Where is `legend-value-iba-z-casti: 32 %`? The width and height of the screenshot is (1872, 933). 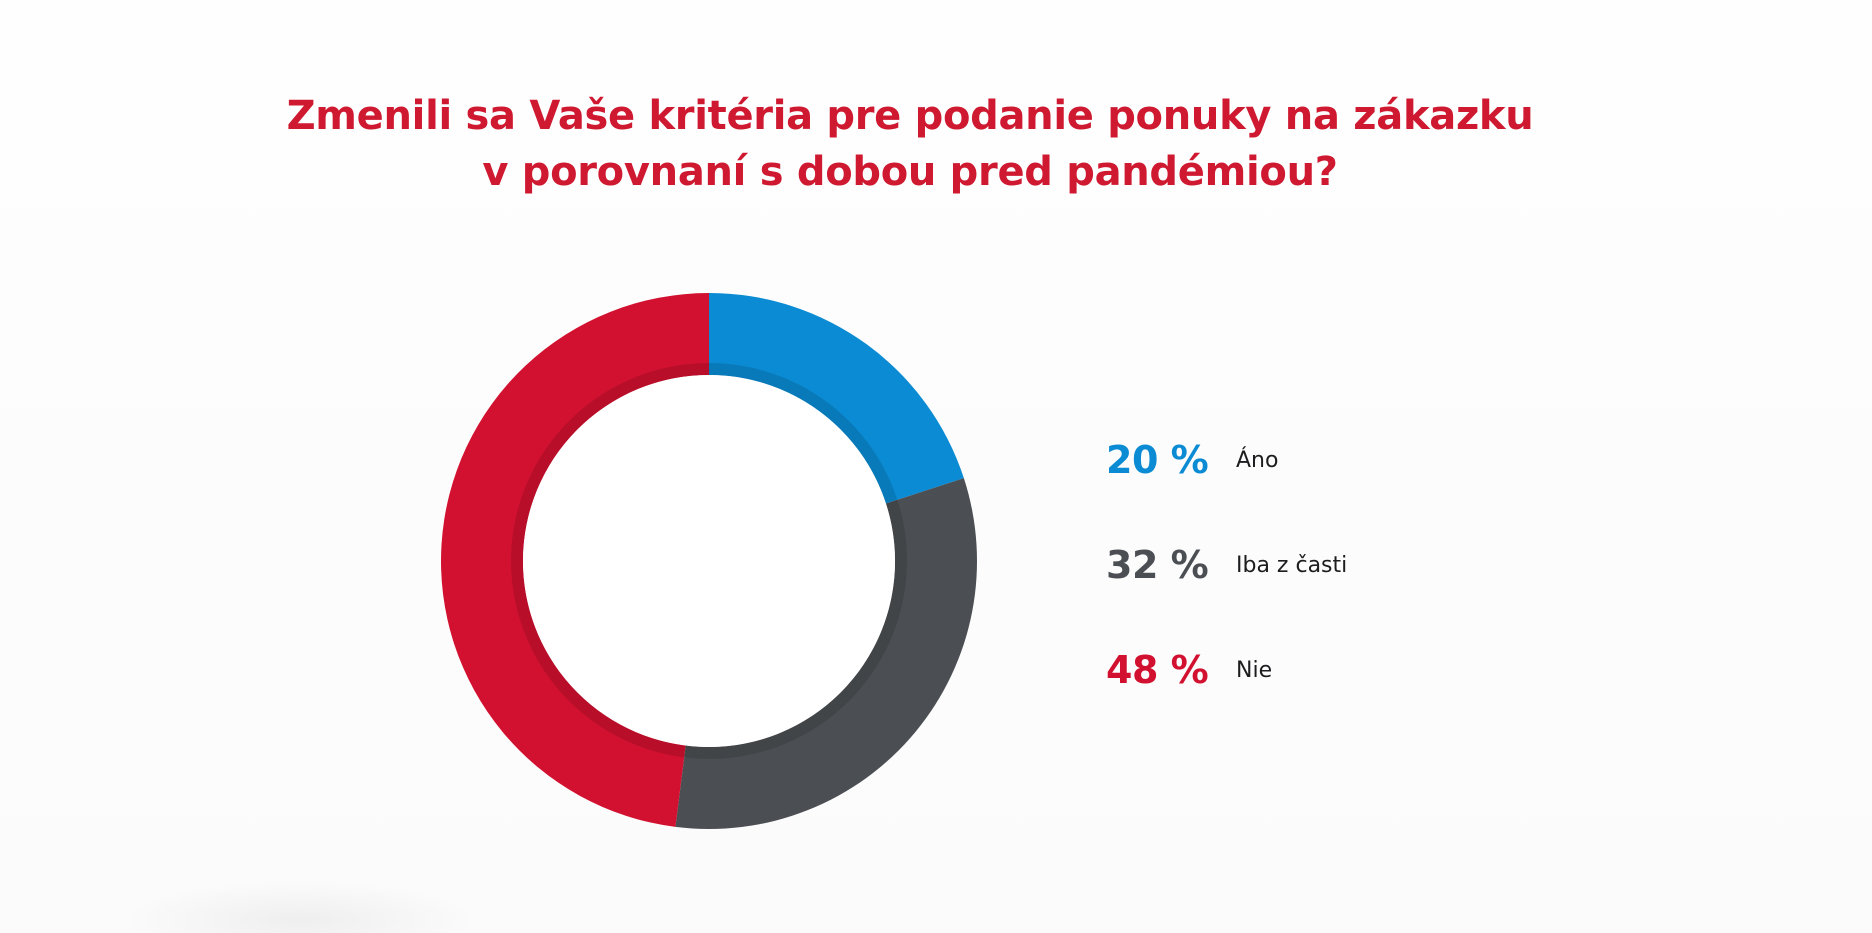 legend-value-iba-z-casti: 32 % is located at coordinates (1157, 565).